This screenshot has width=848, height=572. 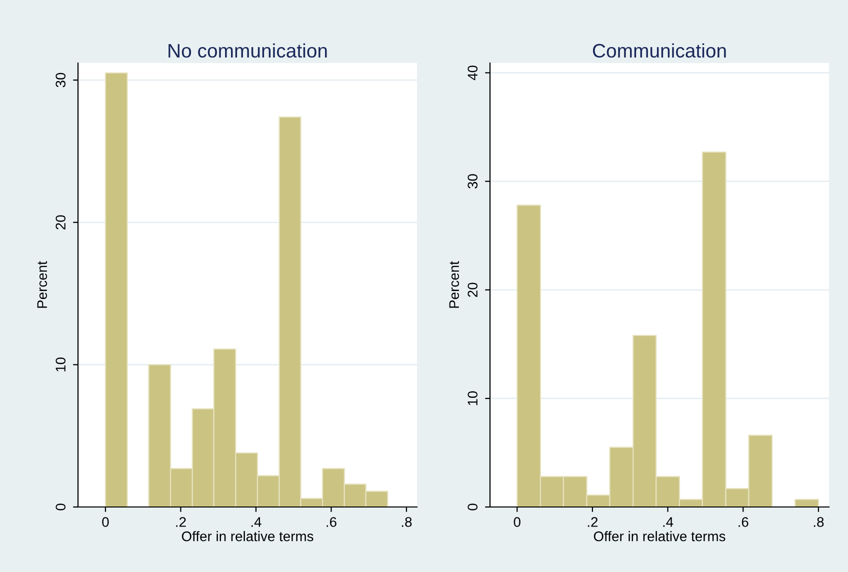 I want to click on y-tick-label: 40, so click(x=473, y=73).